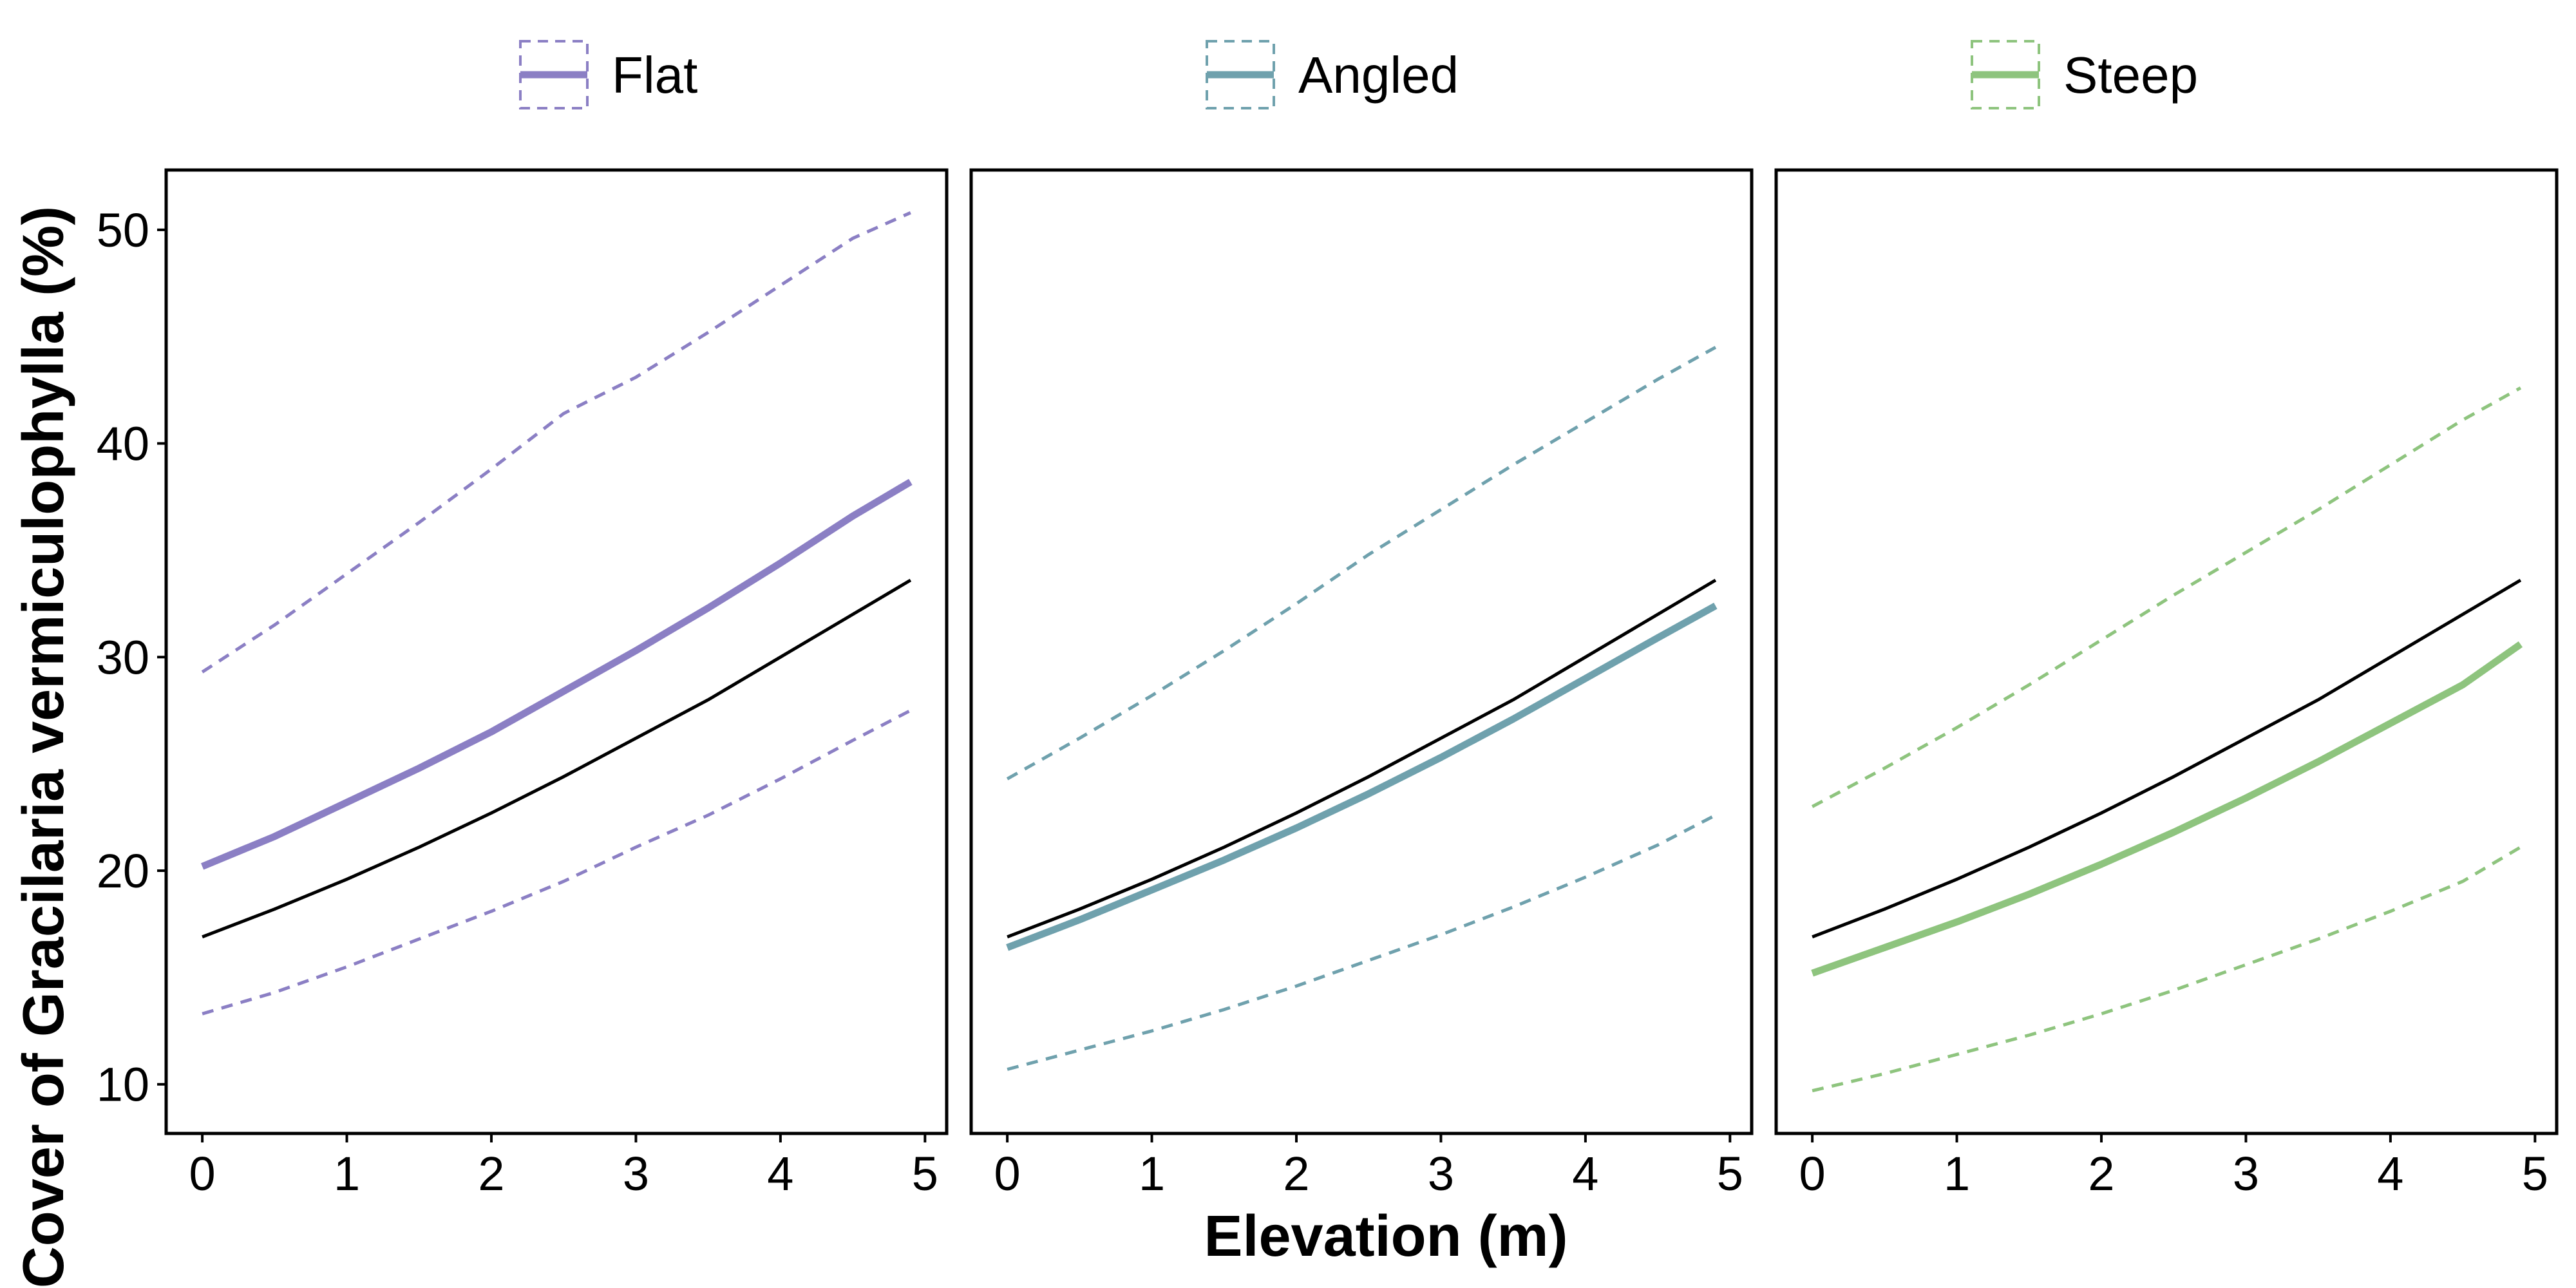 The width and height of the screenshot is (2576, 1288). I want to click on steep-lower-ci-line, so click(2167, 970).